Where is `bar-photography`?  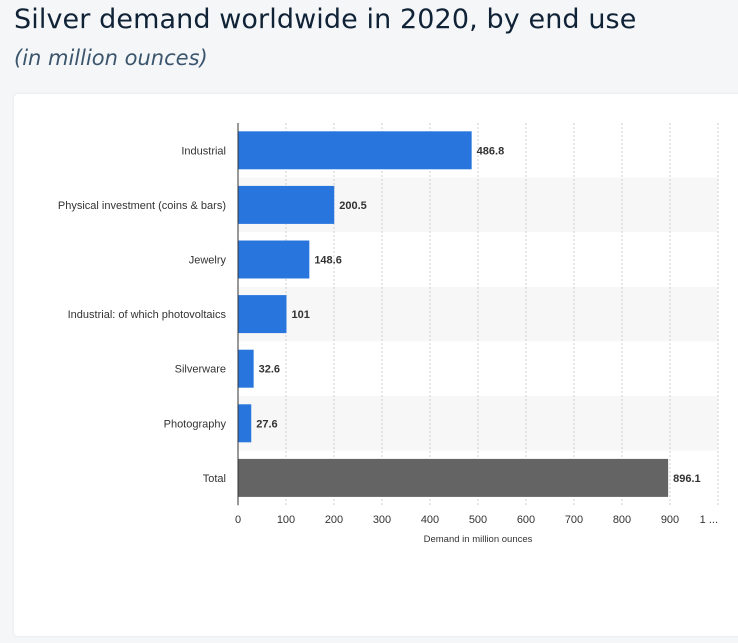
bar-photography is located at coordinates (245, 423).